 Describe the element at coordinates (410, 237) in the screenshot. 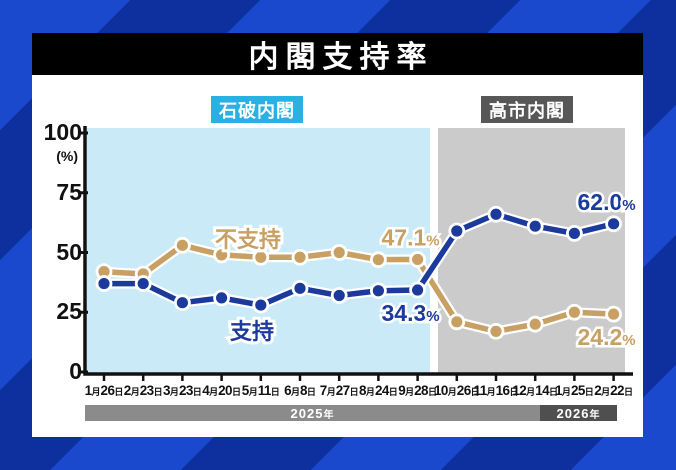

I see `value-callout: 47.1%` at that location.